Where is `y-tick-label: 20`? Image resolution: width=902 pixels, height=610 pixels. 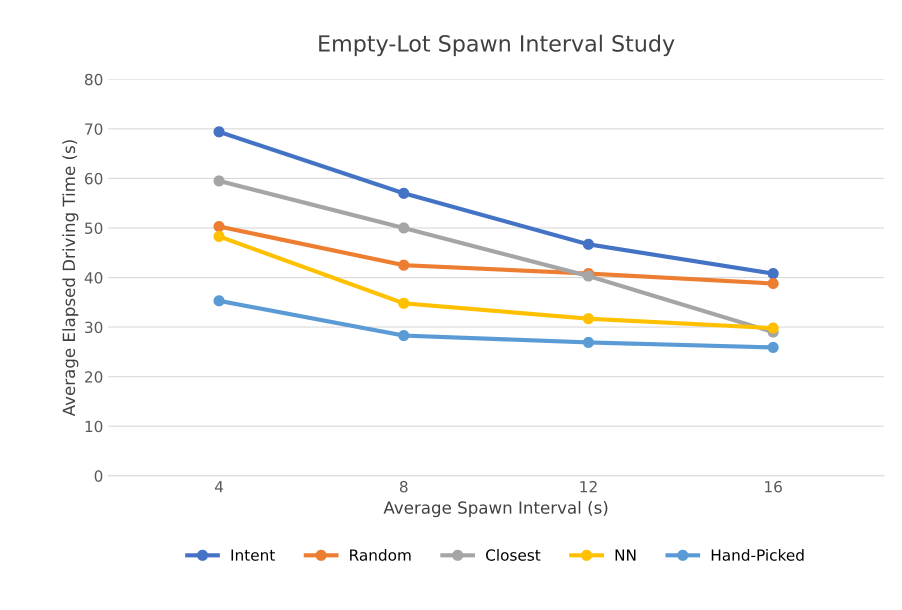 y-tick-label: 20 is located at coordinates (93, 377).